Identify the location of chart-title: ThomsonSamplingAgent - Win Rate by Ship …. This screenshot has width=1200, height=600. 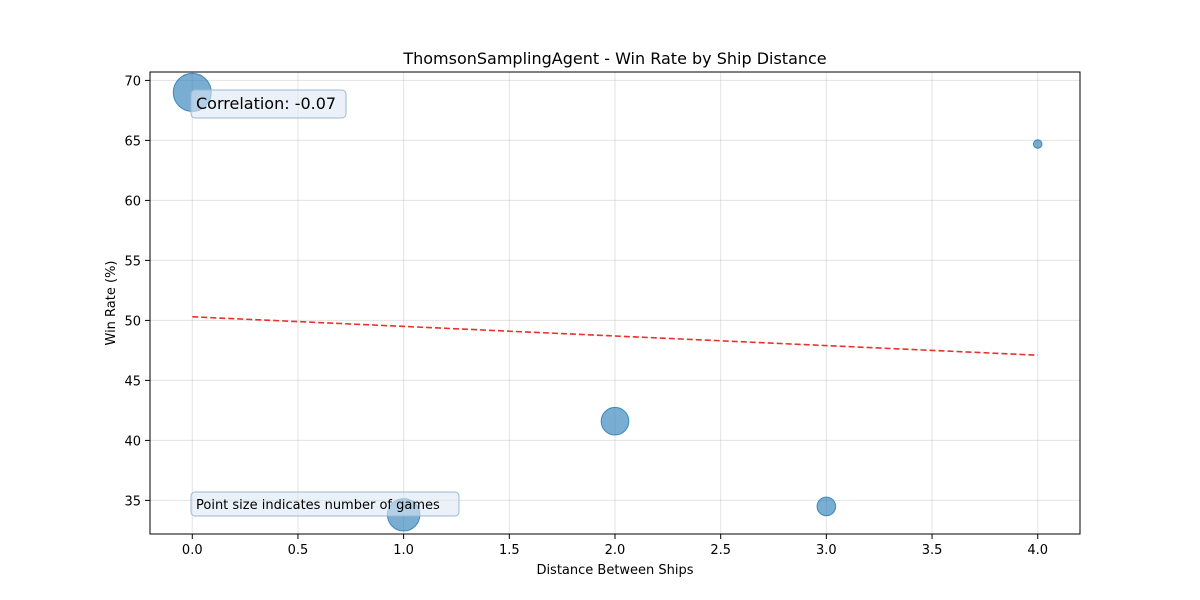
(614, 58).